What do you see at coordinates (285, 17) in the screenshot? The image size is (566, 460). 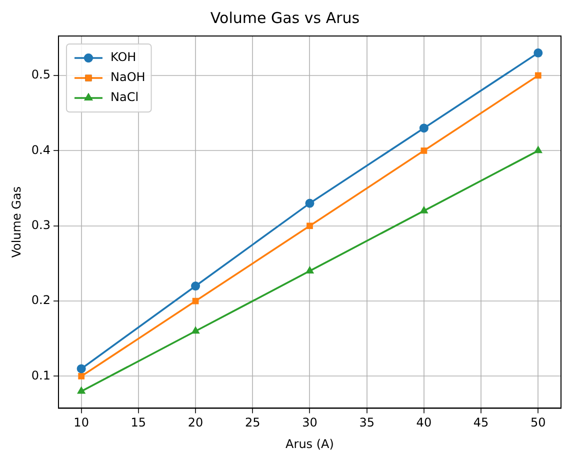 I see `chart-title: Volume Gas vs Arus` at bounding box center [285, 17].